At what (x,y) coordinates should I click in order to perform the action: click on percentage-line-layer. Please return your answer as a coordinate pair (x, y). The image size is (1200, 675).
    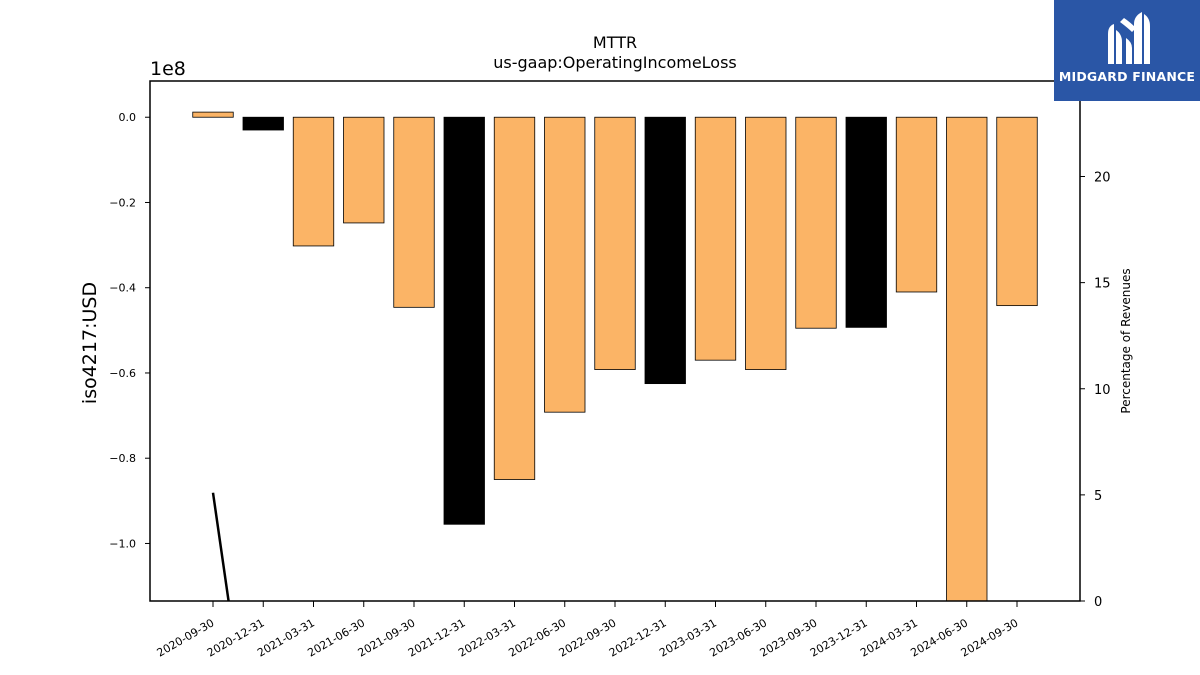
    Looking at the image, I should click on (220, 546).